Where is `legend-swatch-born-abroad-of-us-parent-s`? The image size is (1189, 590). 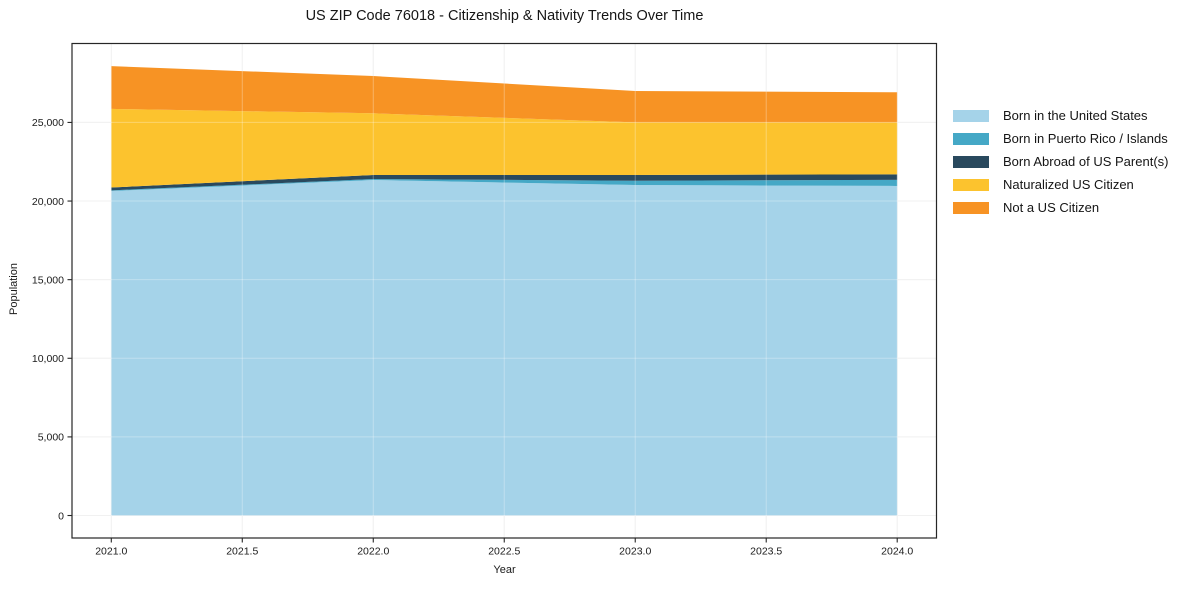 legend-swatch-born-abroad-of-us-parent-s is located at coordinates (971, 161).